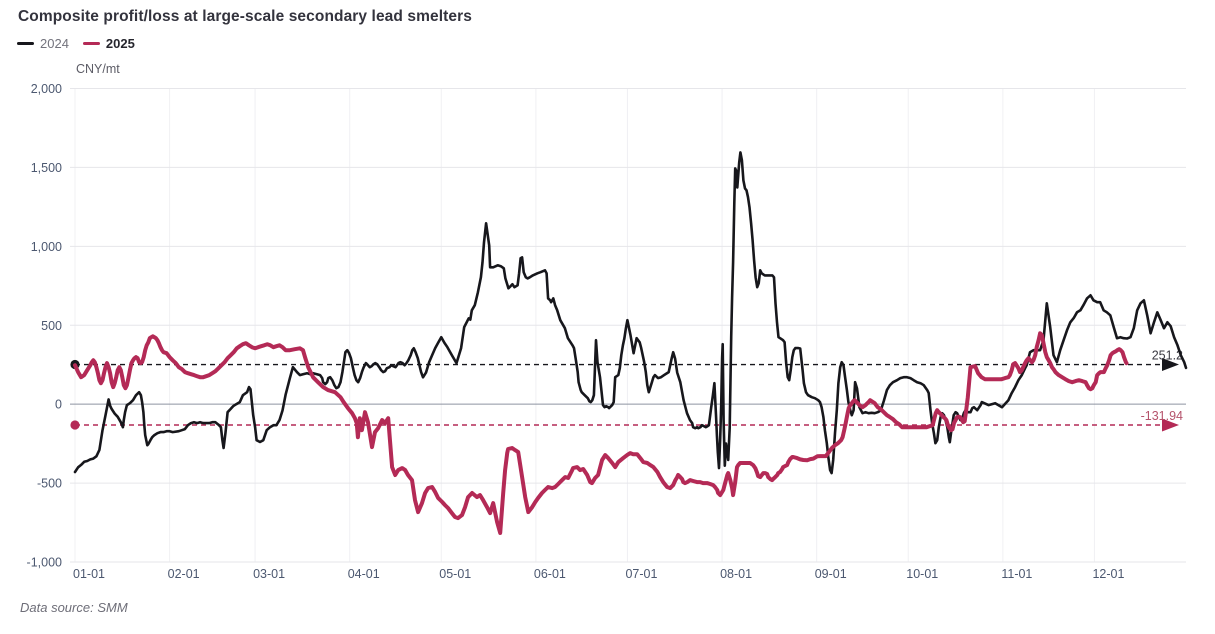 The height and width of the screenshot is (634, 1215). What do you see at coordinates (46, 89) in the screenshot?
I see `y-tick-label: 2,000` at bounding box center [46, 89].